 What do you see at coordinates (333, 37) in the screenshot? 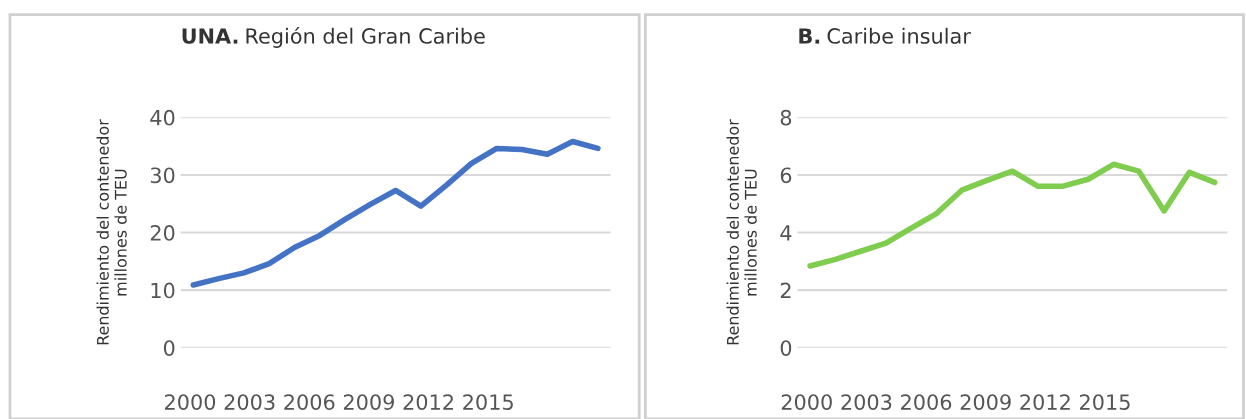
I see `chart-title: UNA. Región del Gran Caribe` at bounding box center [333, 37].